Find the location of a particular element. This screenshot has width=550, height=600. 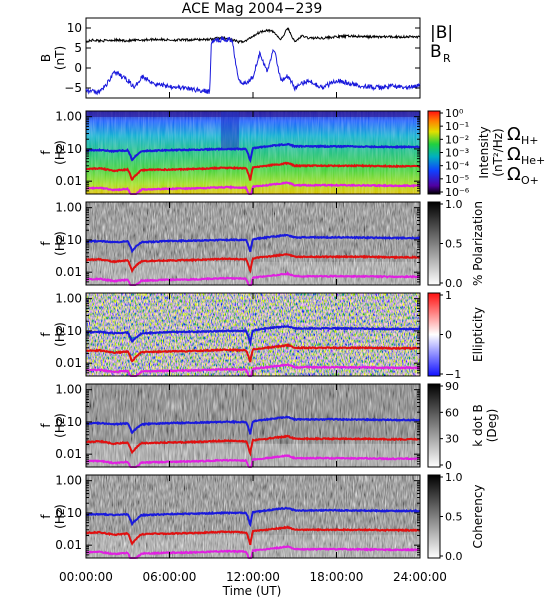

colorbar-tick-label: 10⁻¹ is located at coordinates (457, 126).